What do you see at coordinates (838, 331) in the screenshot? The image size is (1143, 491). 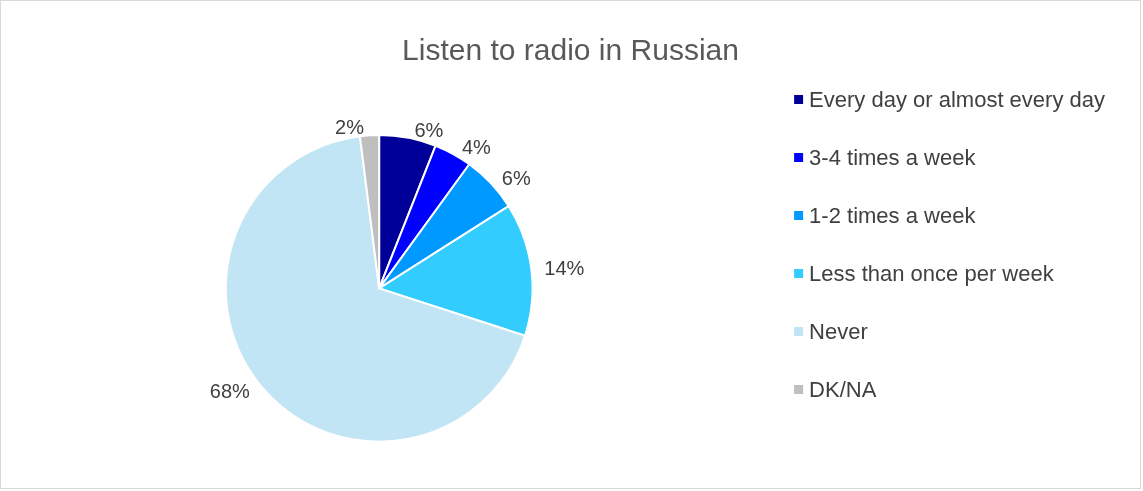 I see `legend-label: Never` at bounding box center [838, 331].